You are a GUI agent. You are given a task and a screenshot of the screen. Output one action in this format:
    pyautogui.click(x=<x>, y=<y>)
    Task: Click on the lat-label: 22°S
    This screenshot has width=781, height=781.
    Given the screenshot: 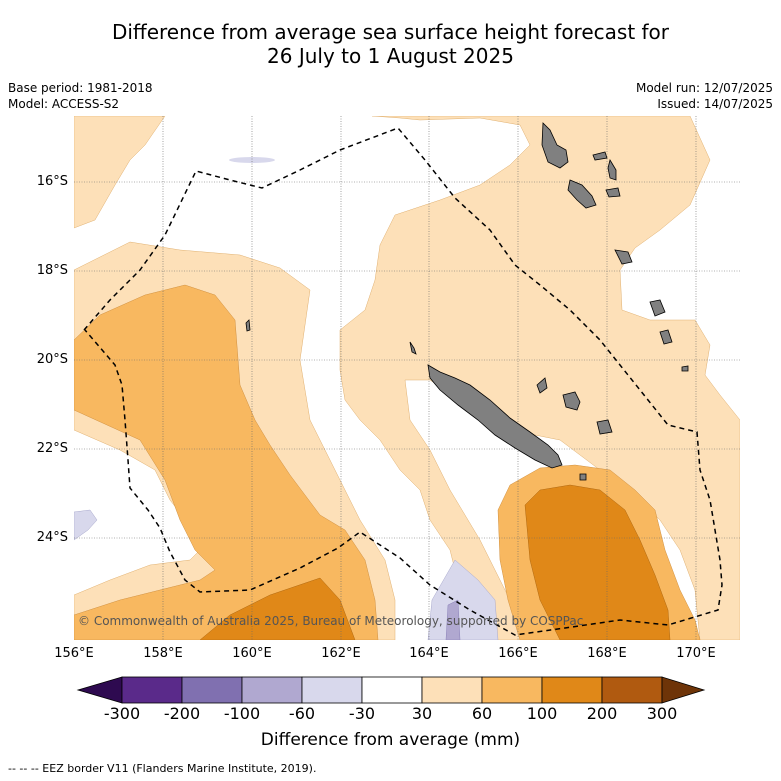 What is the action you would take?
    pyautogui.click(x=52, y=448)
    